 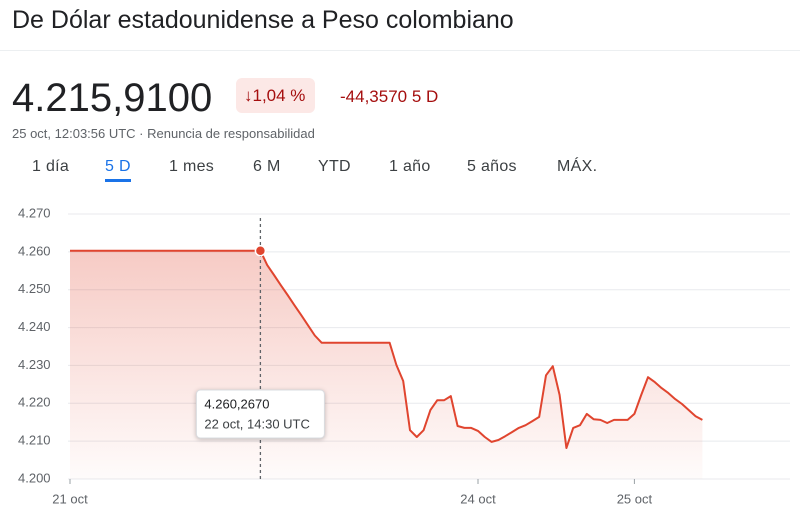 What do you see at coordinates (635, 498) in the screenshot?
I see `x-tick-label: 25 oct` at bounding box center [635, 498].